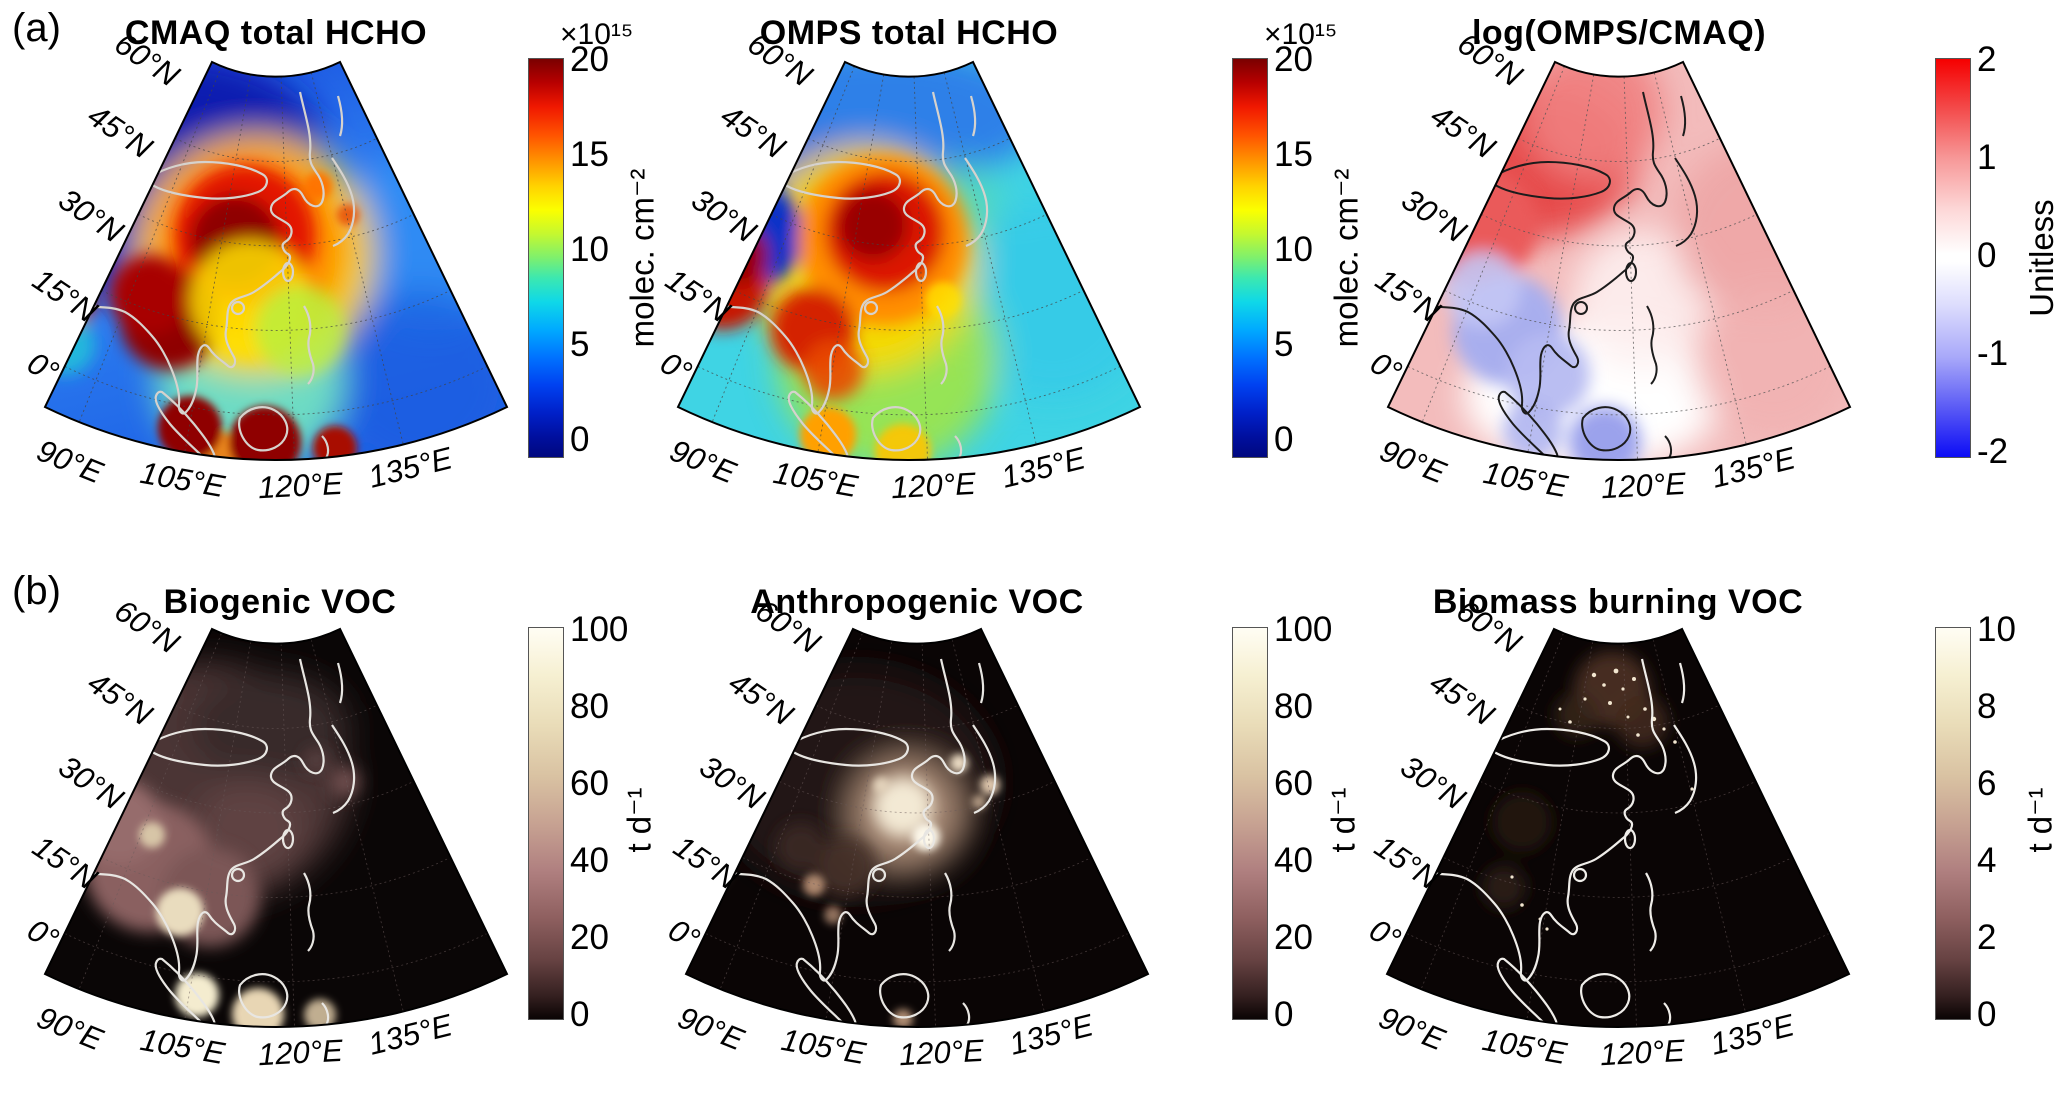 The width and height of the screenshot is (2067, 1105). I want to click on map-logratio-svg, so click(1619, 261).